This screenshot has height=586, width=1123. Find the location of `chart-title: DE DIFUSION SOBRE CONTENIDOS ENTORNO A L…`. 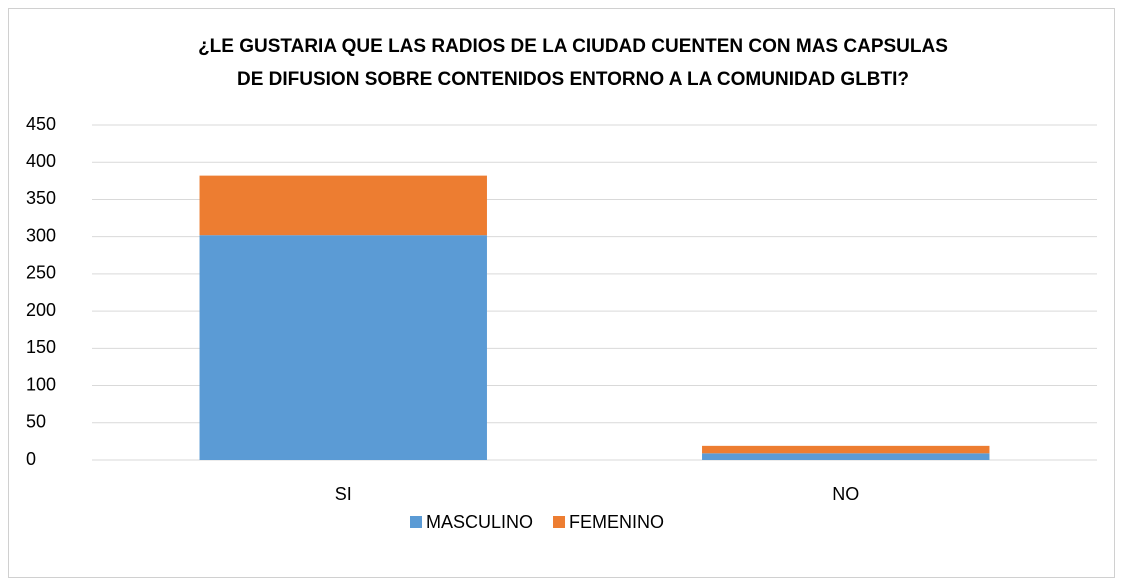

chart-title: DE DIFUSION SOBRE CONTENIDOS ENTORNO A L… is located at coordinates (573, 79).